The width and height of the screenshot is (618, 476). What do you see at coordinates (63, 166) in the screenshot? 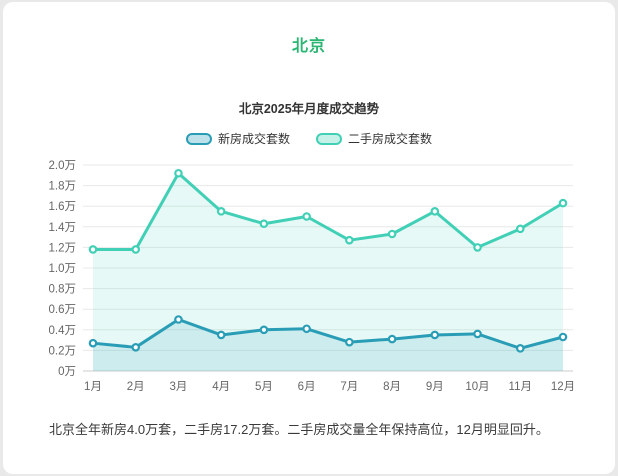
I see `svg-text: 2.0万` at bounding box center [63, 166].